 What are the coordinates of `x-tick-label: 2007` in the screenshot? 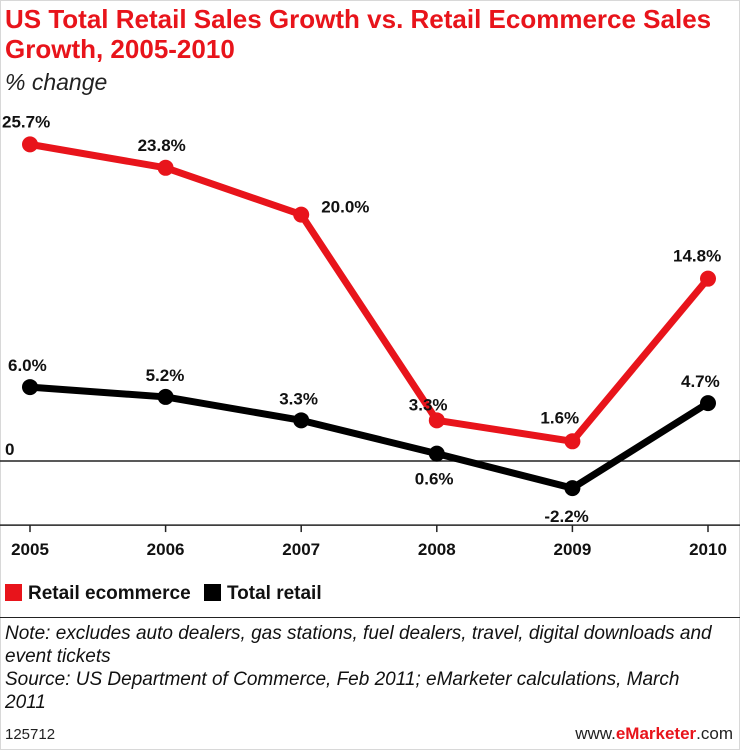 It's located at (301, 549).